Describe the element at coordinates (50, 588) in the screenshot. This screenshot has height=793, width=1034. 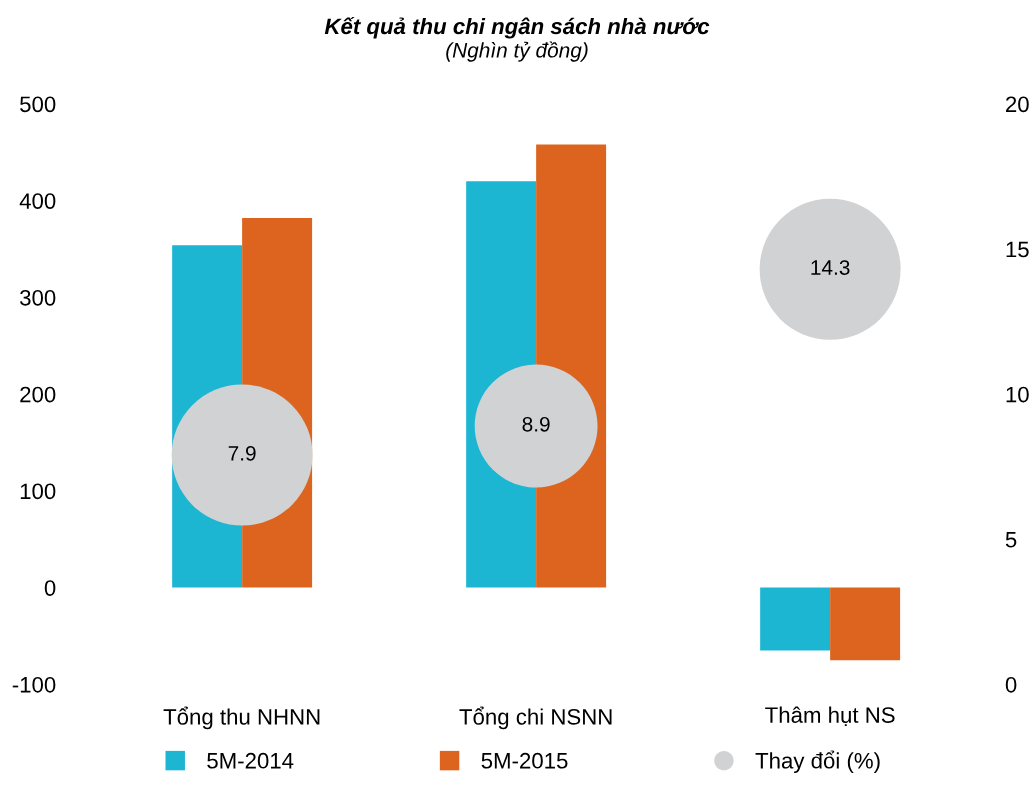
I see `y-tick-label: 0` at that location.